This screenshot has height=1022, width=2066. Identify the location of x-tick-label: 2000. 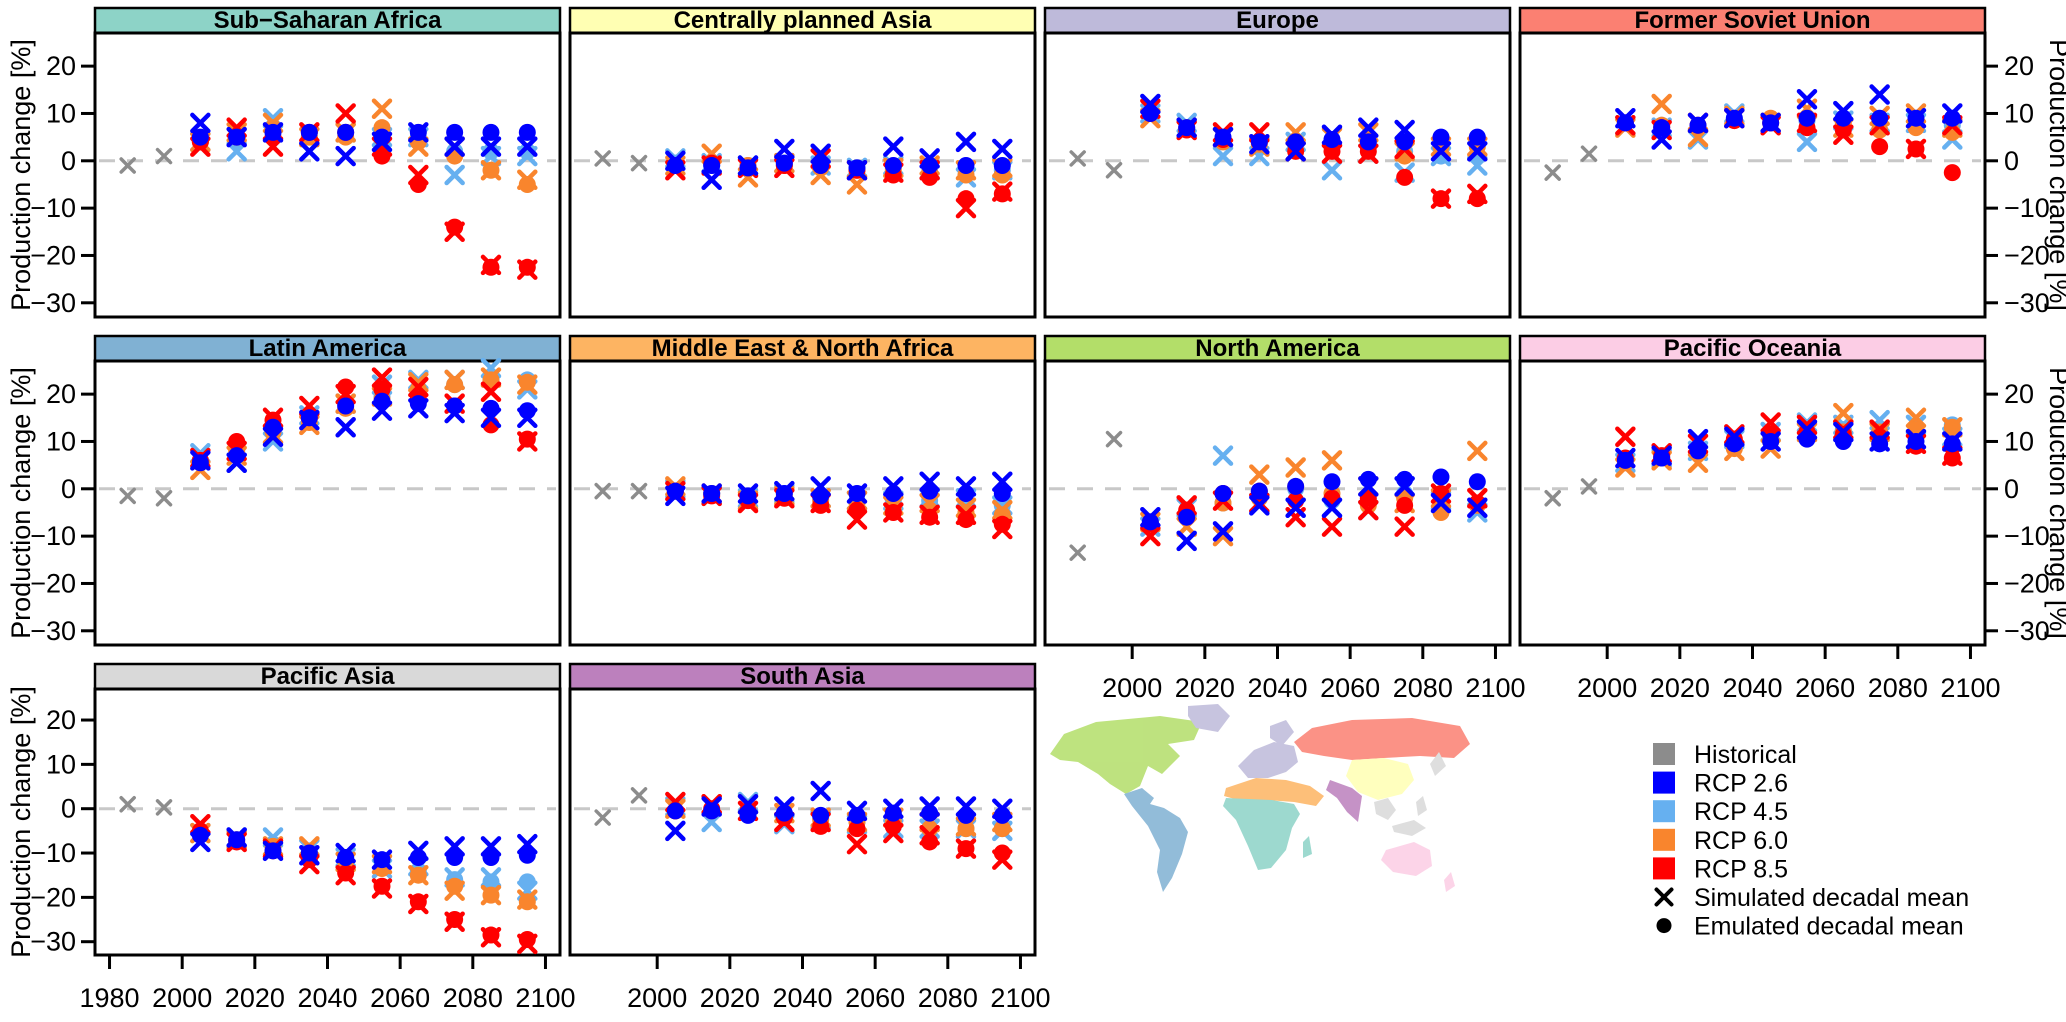
(182, 998).